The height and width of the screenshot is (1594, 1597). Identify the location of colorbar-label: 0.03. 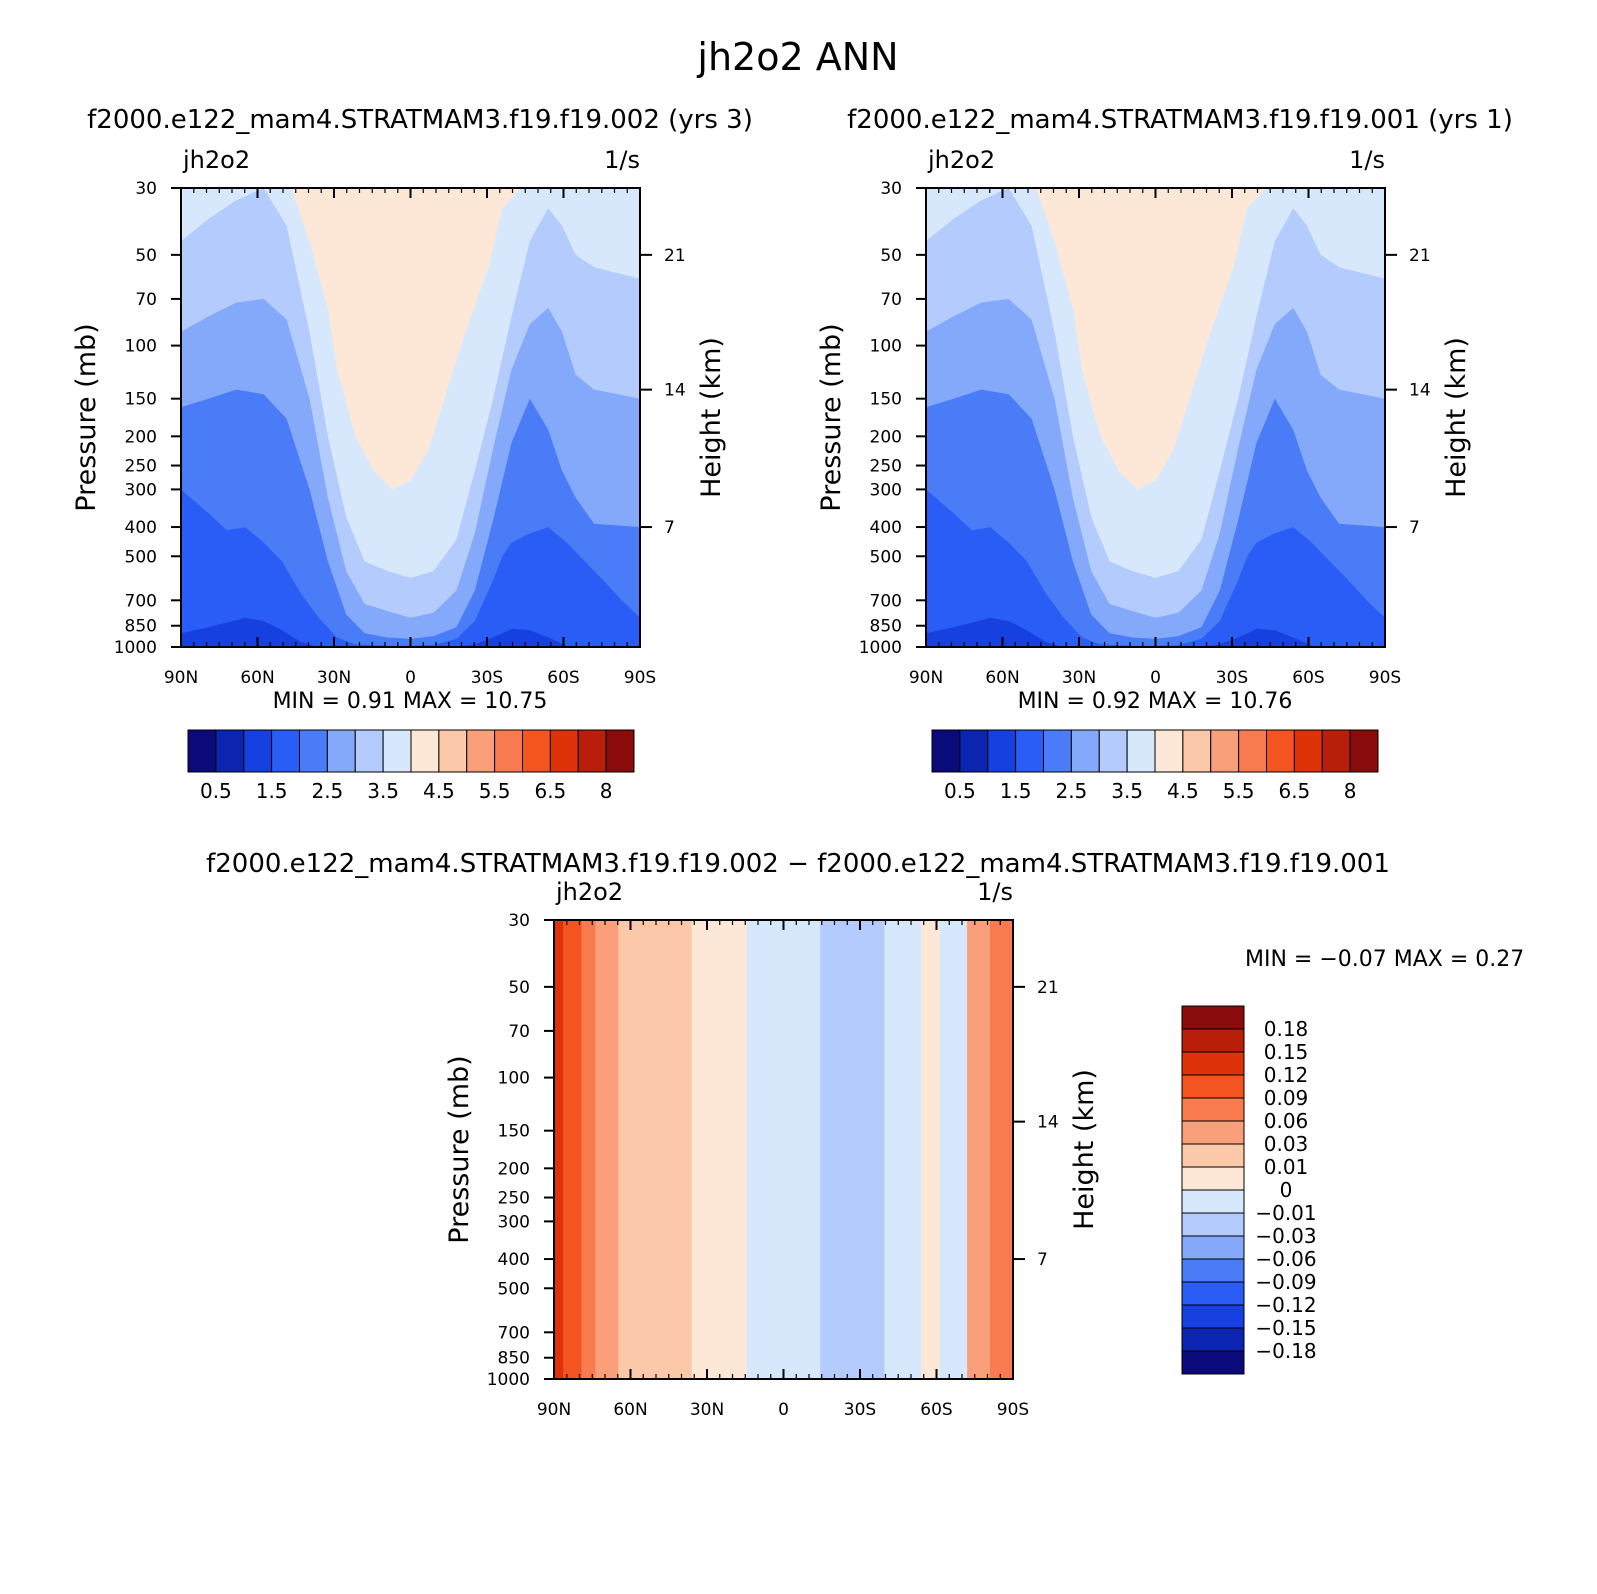
(1286, 1144).